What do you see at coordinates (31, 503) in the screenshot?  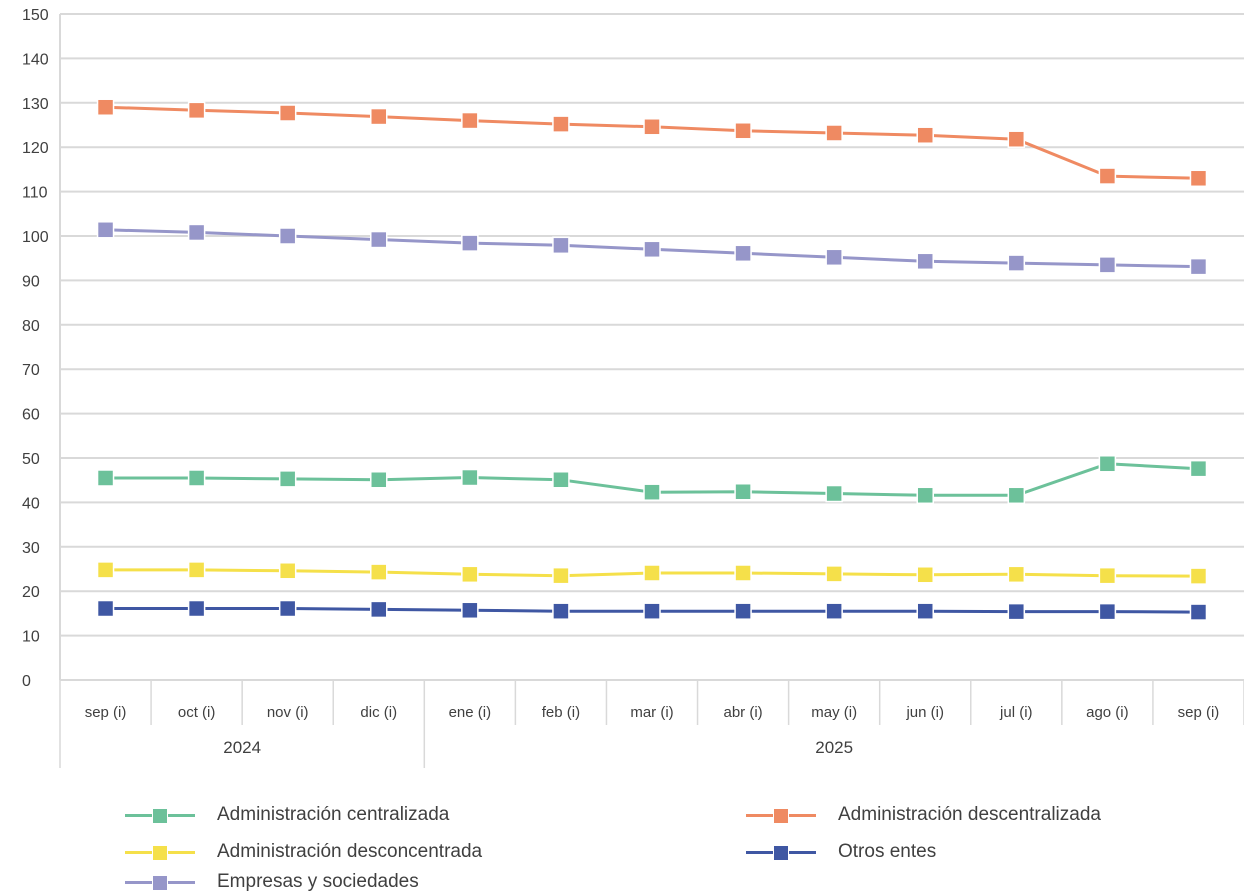 I see `y-tick-label: 40` at bounding box center [31, 503].